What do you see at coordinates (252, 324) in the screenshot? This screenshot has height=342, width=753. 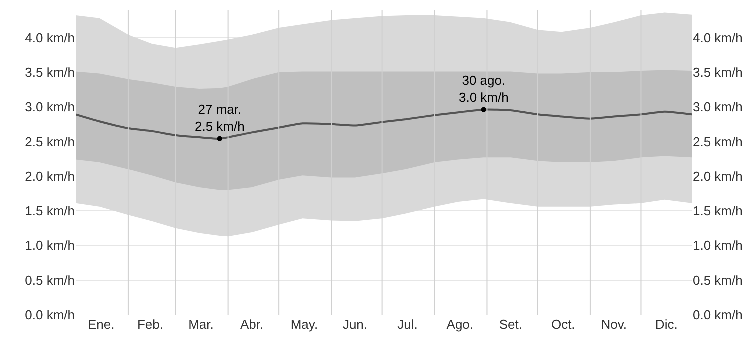 I see `x-tick-label: Abr.` at bounding box center [252, 324].